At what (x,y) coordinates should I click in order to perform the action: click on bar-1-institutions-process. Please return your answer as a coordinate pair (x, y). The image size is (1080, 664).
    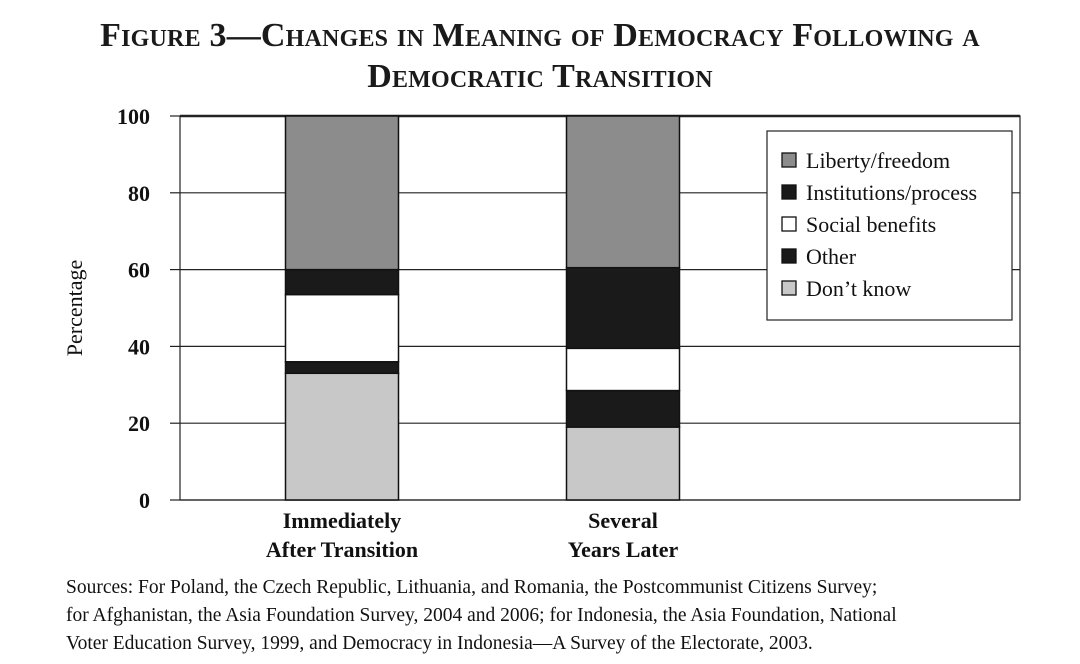
    Looking at the image, I should click on (342, 282).